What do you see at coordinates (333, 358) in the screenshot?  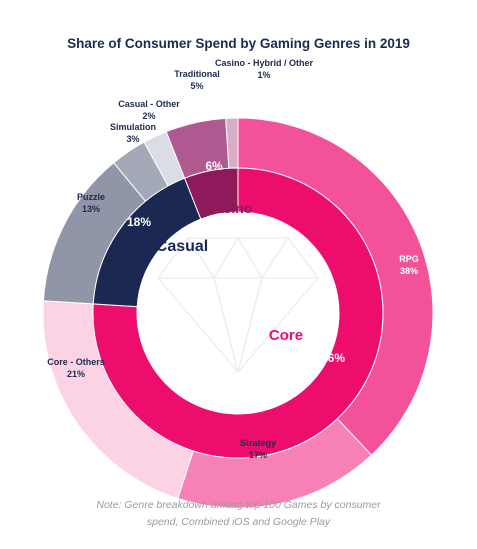 I see `inner-value-core: 76%` at bounding box center [333, 358].